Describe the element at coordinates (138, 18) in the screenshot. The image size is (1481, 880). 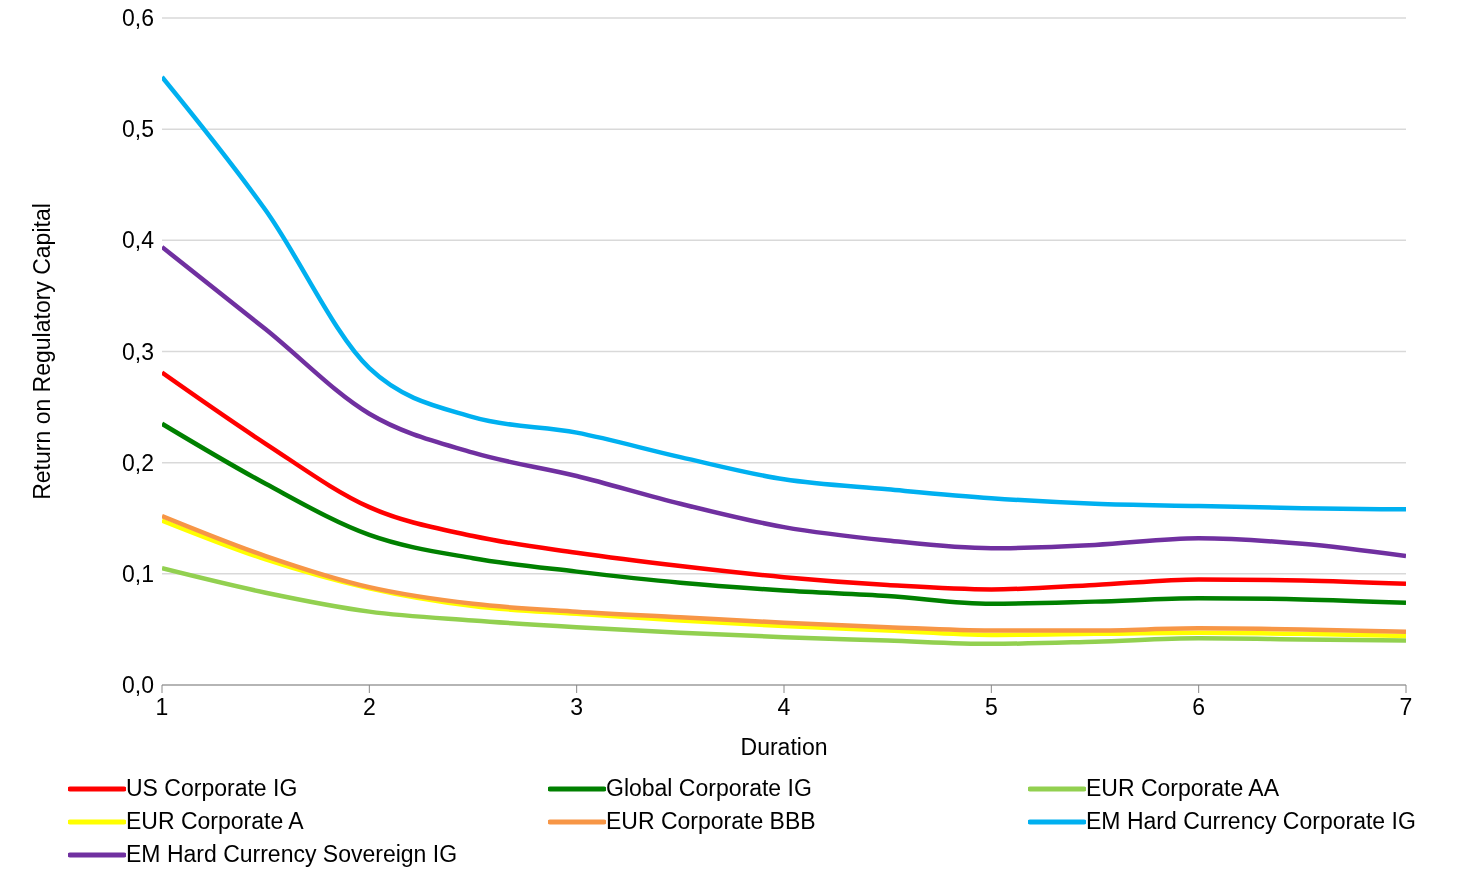
I see `y-tick-label: 0,6` at that location.